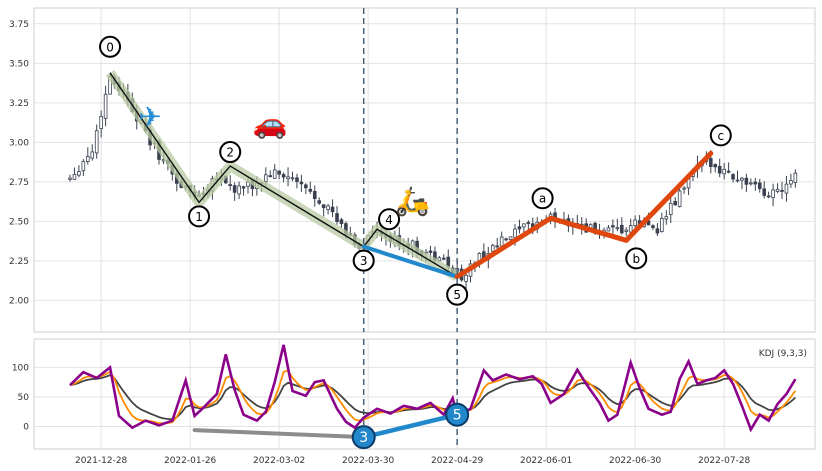 Image resolution: width=822 pixels, height=471 pixels. What do you see at coordinates (636, 258) in the screenshot?
I see `wave-label-circle-b` at bounding box center [636, 258].